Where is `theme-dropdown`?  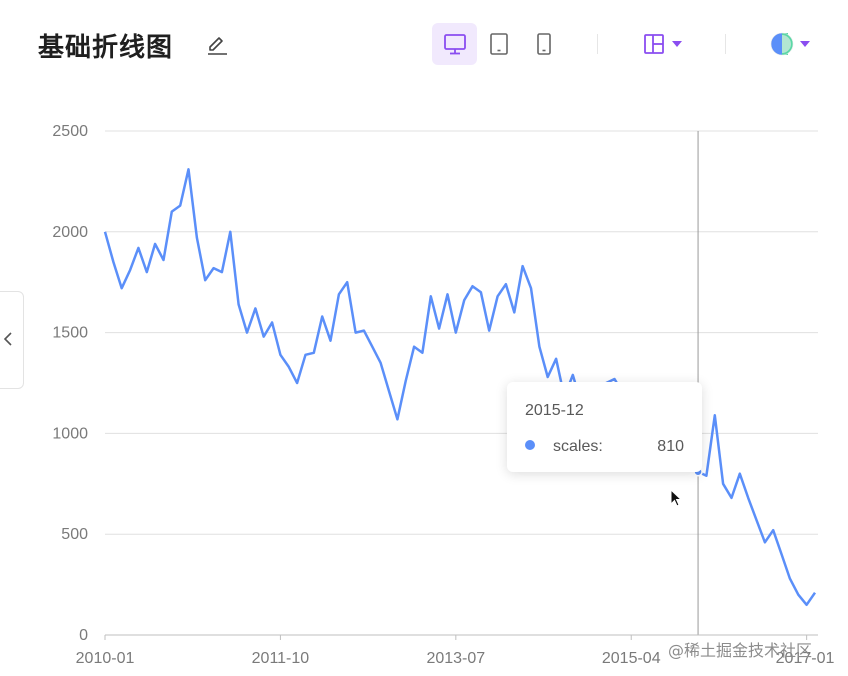 theme-dropdown is located at coordinates (790, 44).